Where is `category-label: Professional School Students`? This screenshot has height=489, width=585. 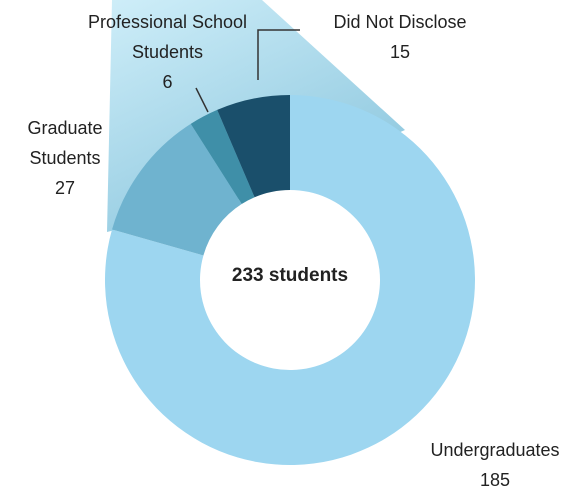 category-label: Professional School Students is located at coordinates (167, 37).